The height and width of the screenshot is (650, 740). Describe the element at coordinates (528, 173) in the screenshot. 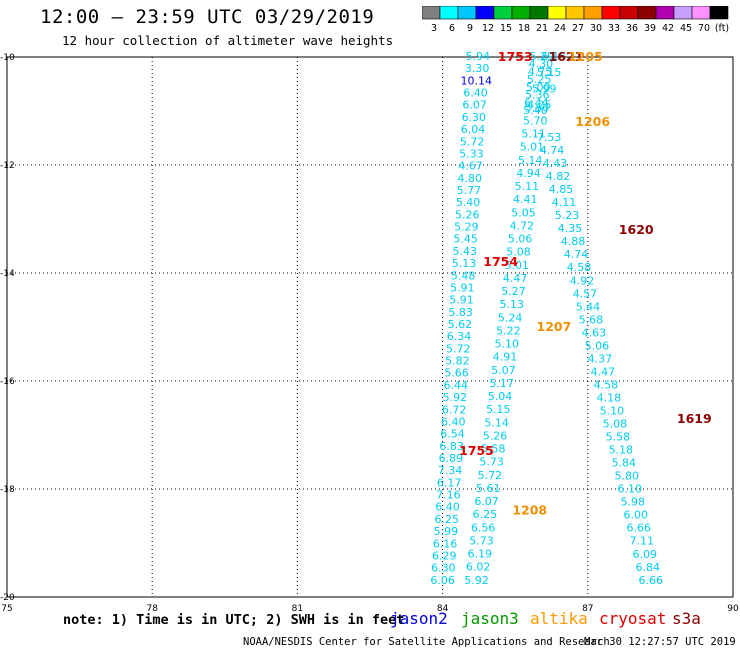

I see `wave-height-label: 4.94` at that location.